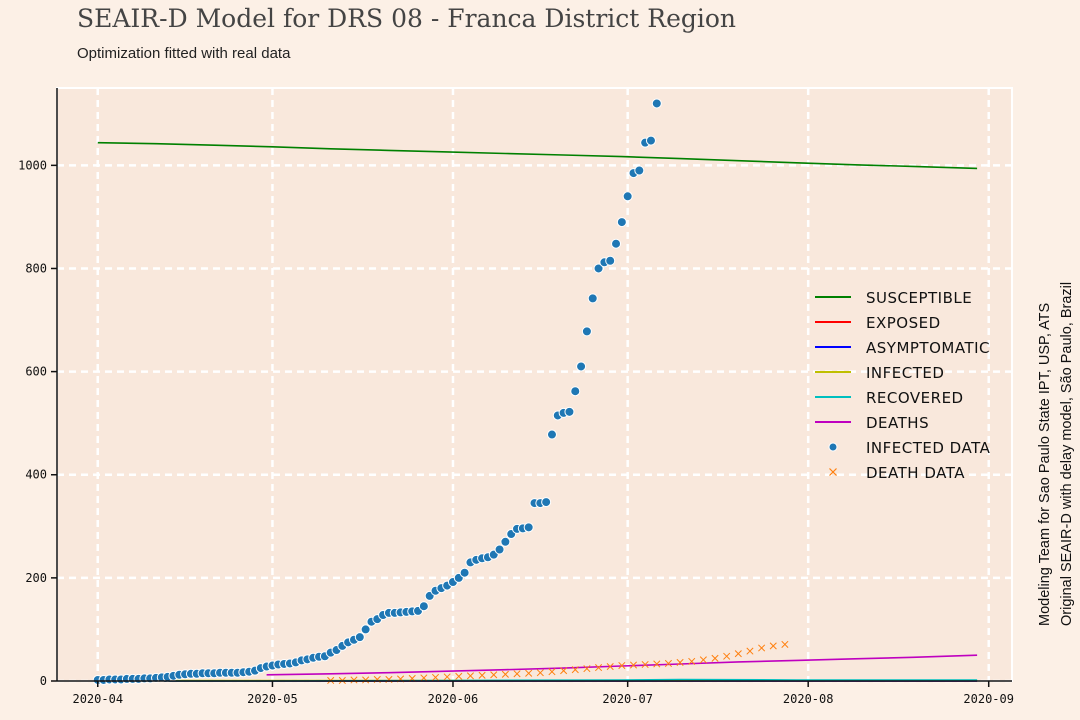  What do you see at coordinates (988, 699) in the screenshot?
I see `x-tick-label: 2020-09` at bounding box center [988, 699].